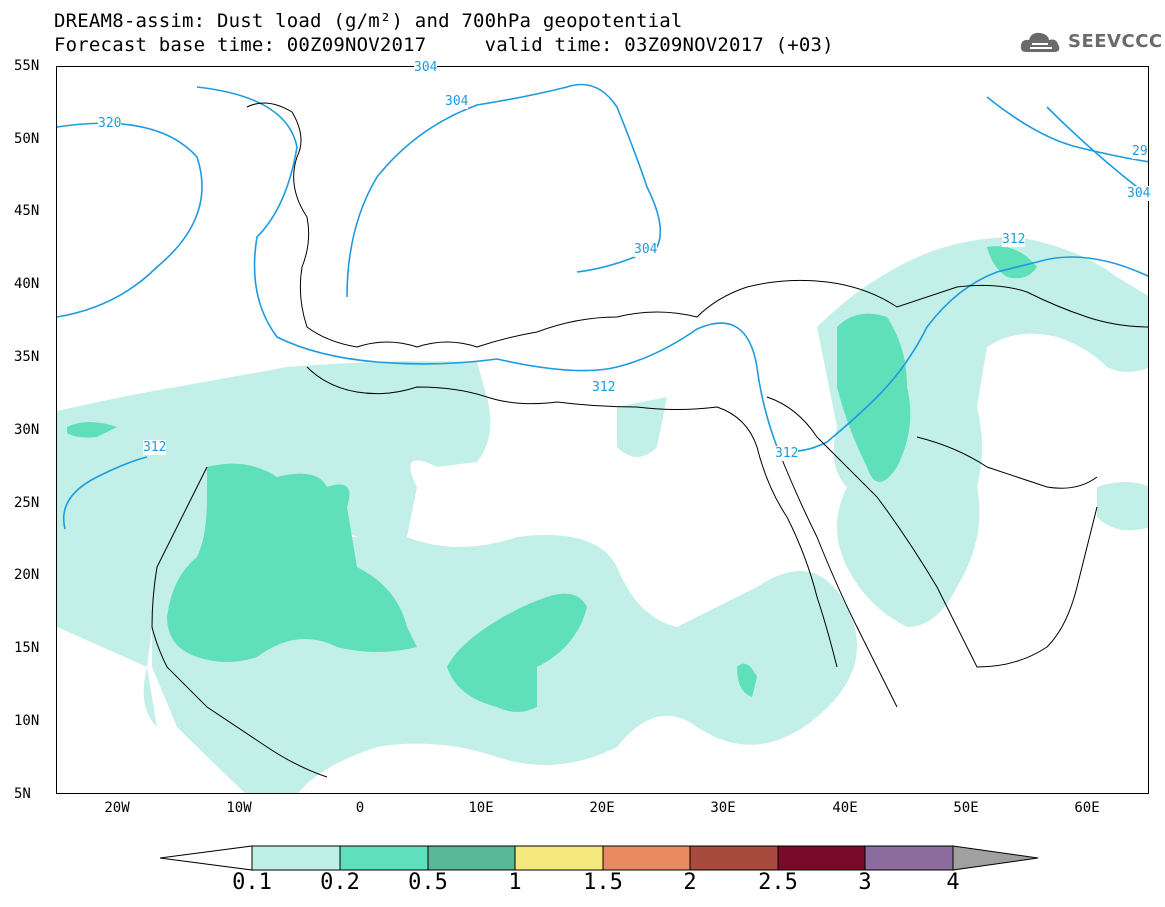 The width and height of the screenshot is (1165, 907). I want to click on contour-label-320: 320, so click(110, 123).